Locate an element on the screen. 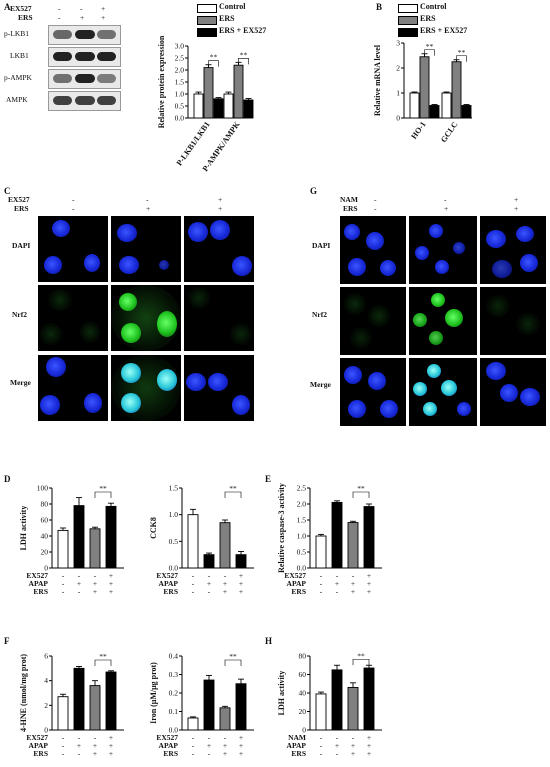  legend-label-ers: ERS is located at coordinates (428, 18).